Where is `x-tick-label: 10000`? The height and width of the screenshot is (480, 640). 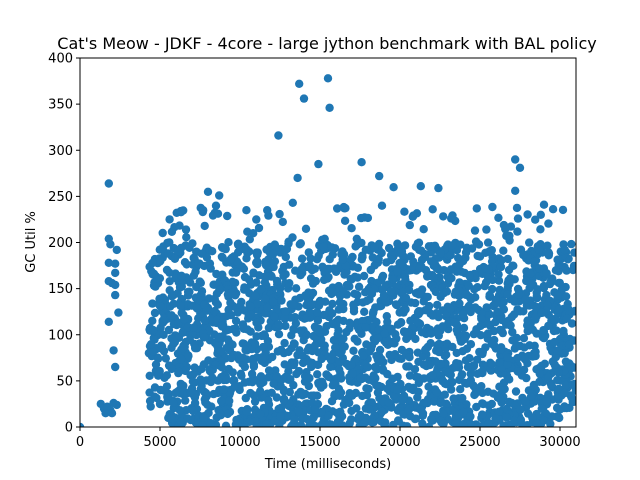 x-tick-label: 10000 is located at coordinates (239, 442).